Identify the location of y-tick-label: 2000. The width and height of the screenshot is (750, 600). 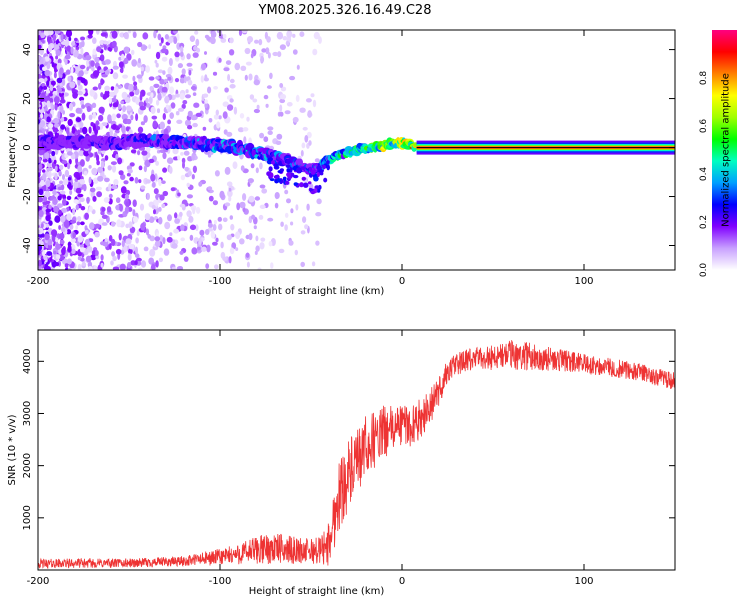
(27, 465).